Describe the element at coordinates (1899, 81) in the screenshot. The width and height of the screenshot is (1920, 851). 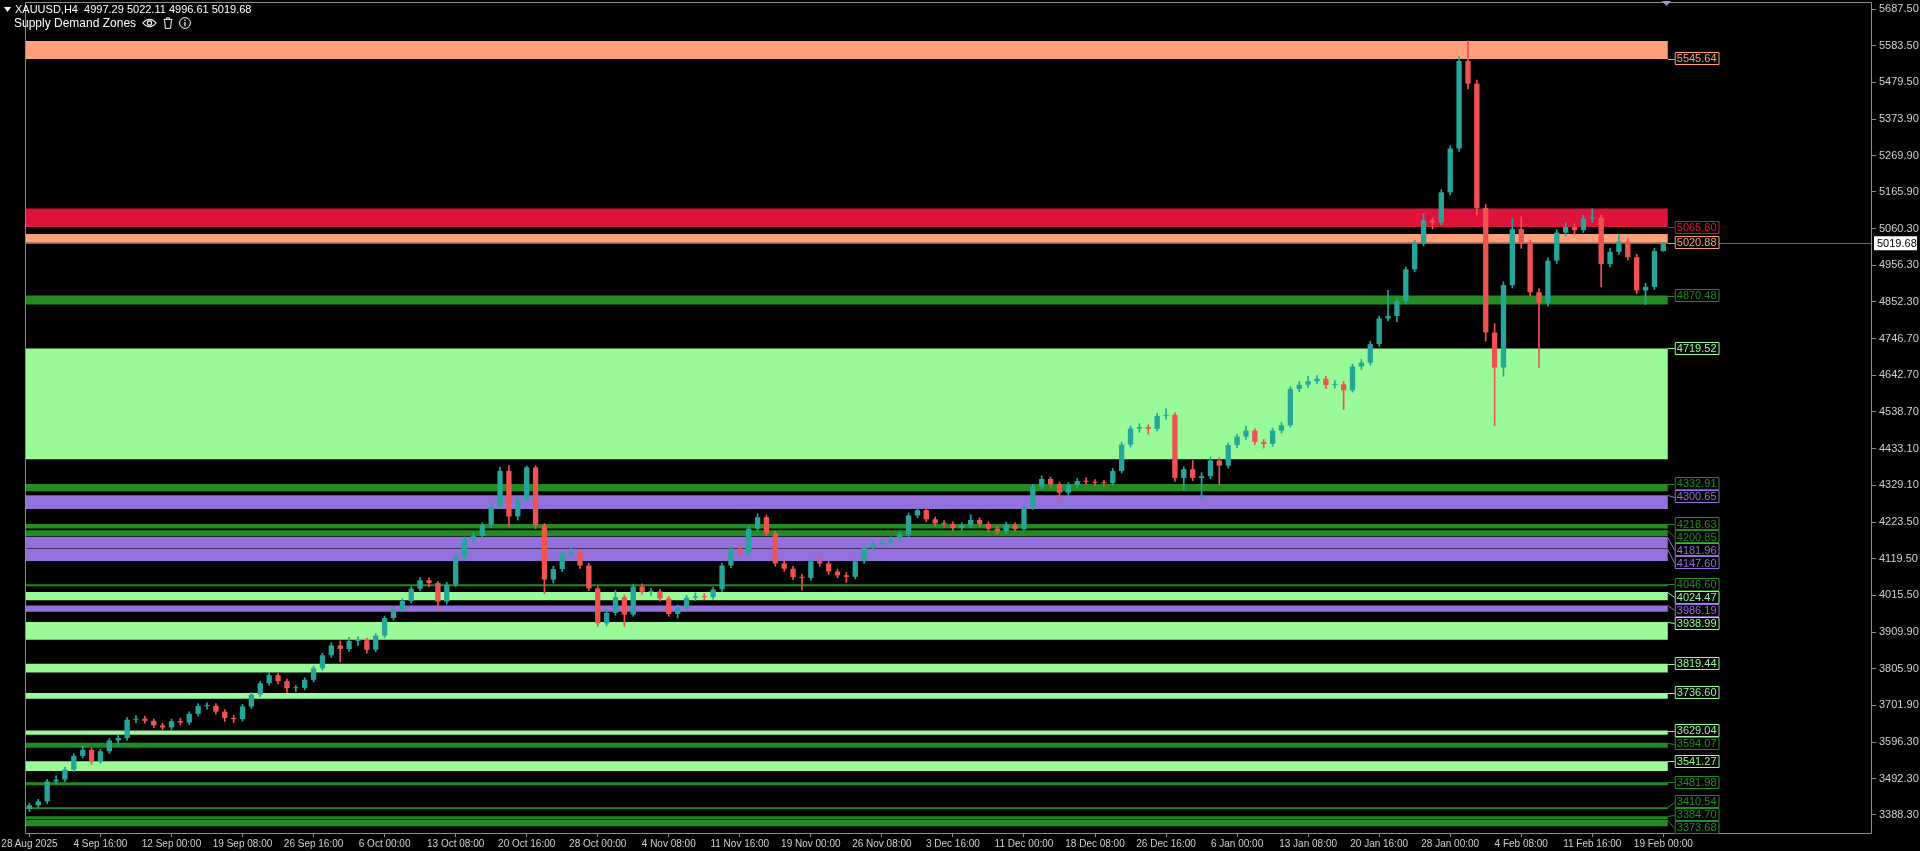
I see `y-tick-label: 5479.50` at that location.